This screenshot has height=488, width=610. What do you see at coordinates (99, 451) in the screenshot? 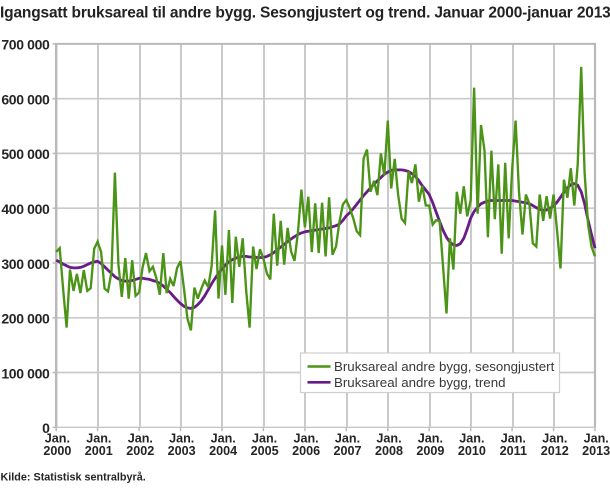
I see `svg-text: 2001` at bounding box center [99, 451].